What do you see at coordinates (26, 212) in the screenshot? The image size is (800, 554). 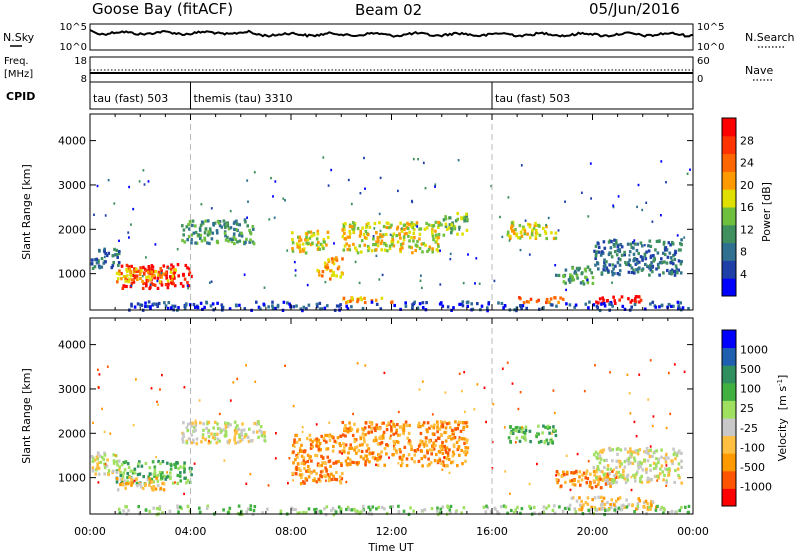 I see `power-ylabel: Slant Range [km]` at bounding box center [26, 212].